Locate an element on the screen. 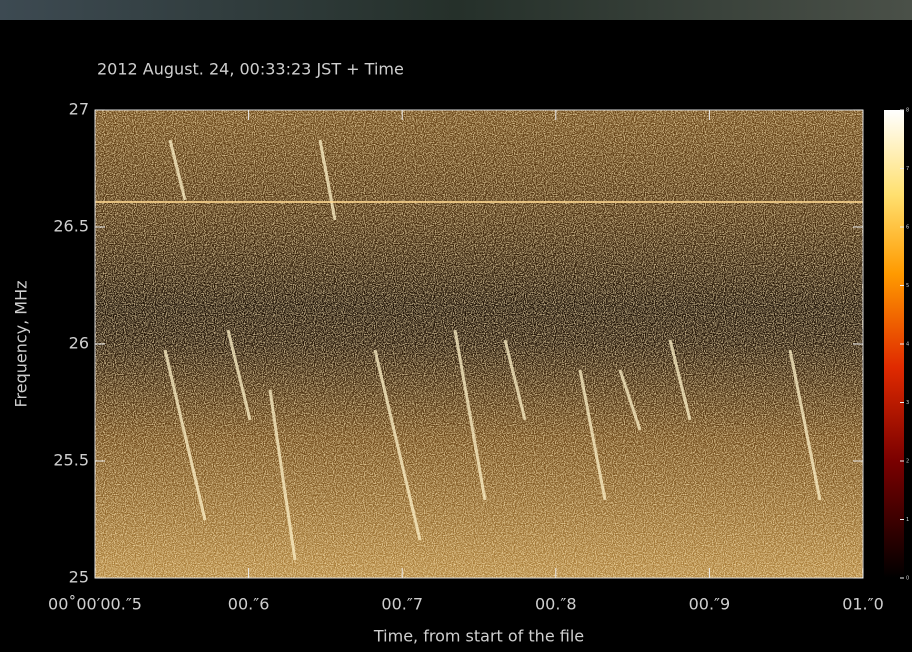 The image size is (912, 652). colorbar is located at coordinates (894, 344).